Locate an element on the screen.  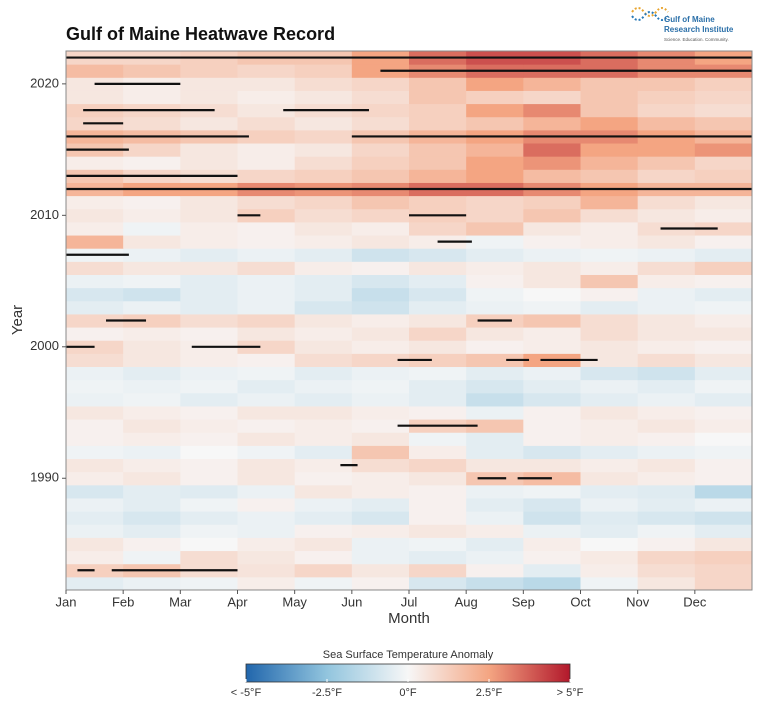
x-tick-label: Jul is located at coordinates (409, 601).